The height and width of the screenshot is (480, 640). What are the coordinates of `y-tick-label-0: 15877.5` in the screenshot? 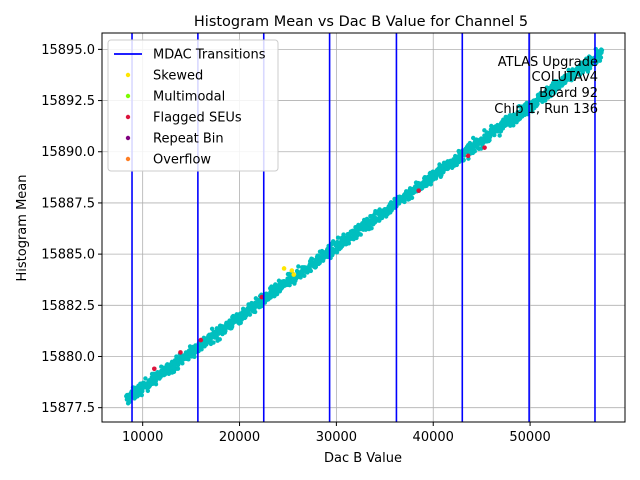 It's located at (68, 408).